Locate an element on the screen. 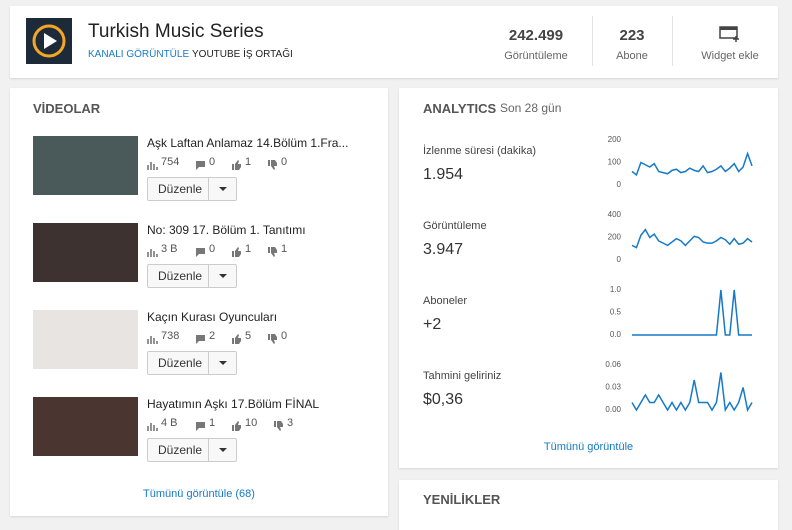 Image resolution: width=792 pixels, height=530 pixels. metric-label: İzlenme süresi (dakika) is located at coordinates (480, 151).